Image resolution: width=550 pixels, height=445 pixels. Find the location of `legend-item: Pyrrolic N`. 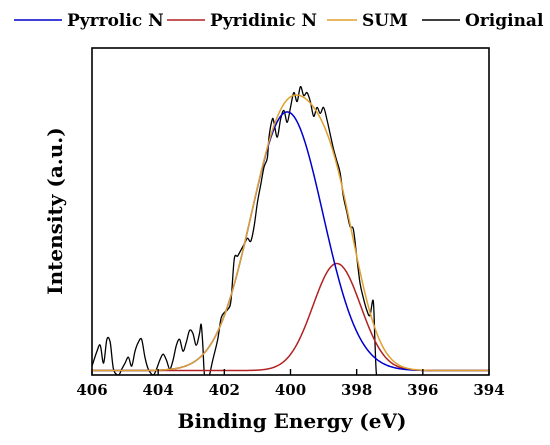

legend-item: Pyrrolic N is located at coordinates (89, 21).